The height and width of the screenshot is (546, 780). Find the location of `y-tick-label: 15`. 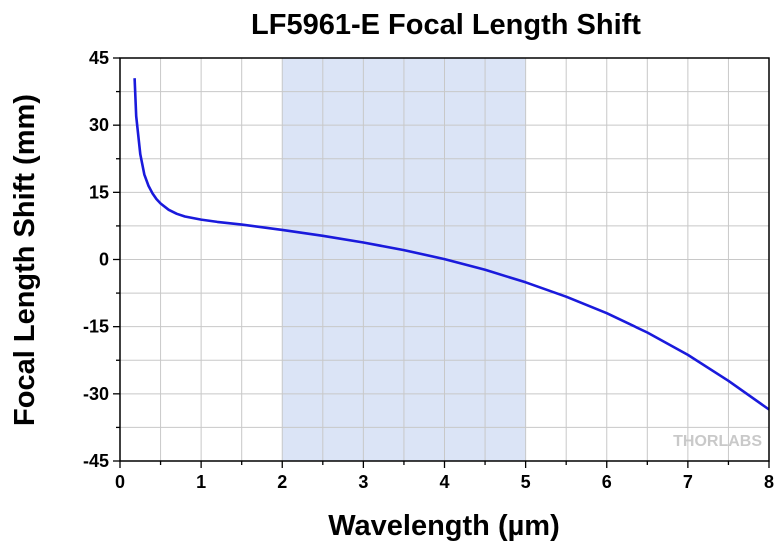

y-tick-label: 15 is located at coordinates (99, 192).